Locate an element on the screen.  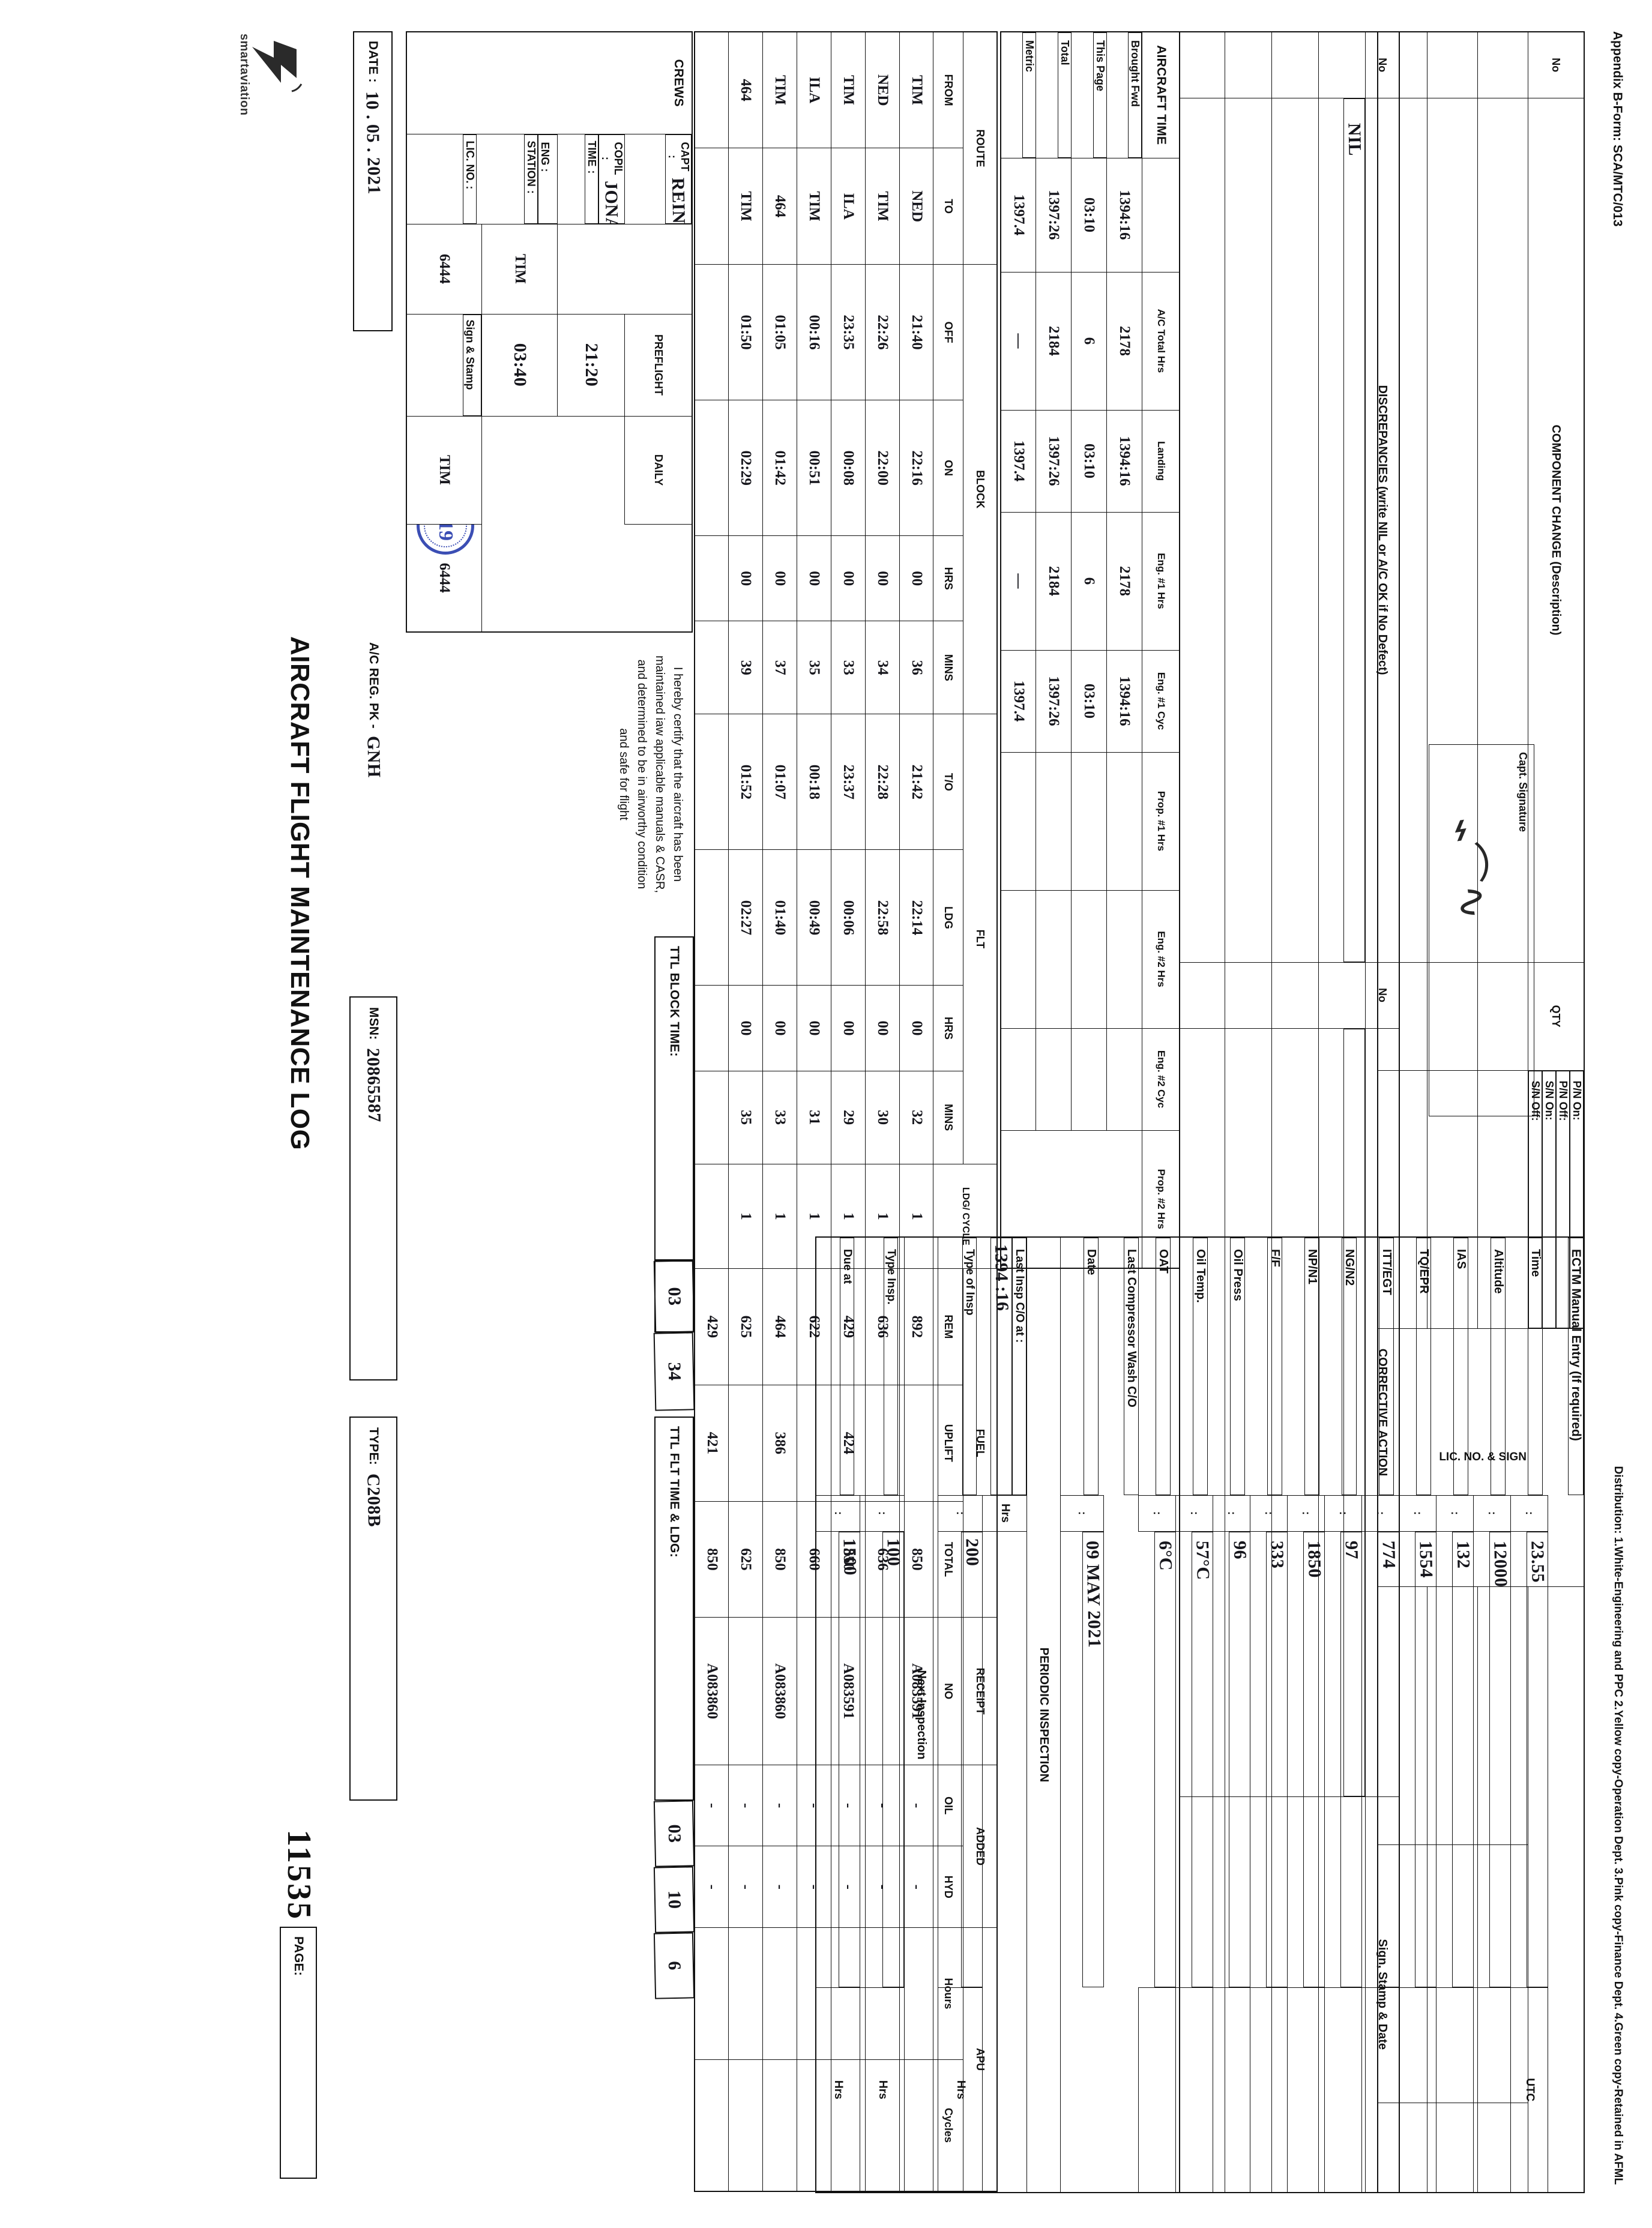
flight-cell-ldg-cycle is located at coordinates (712, 1216).